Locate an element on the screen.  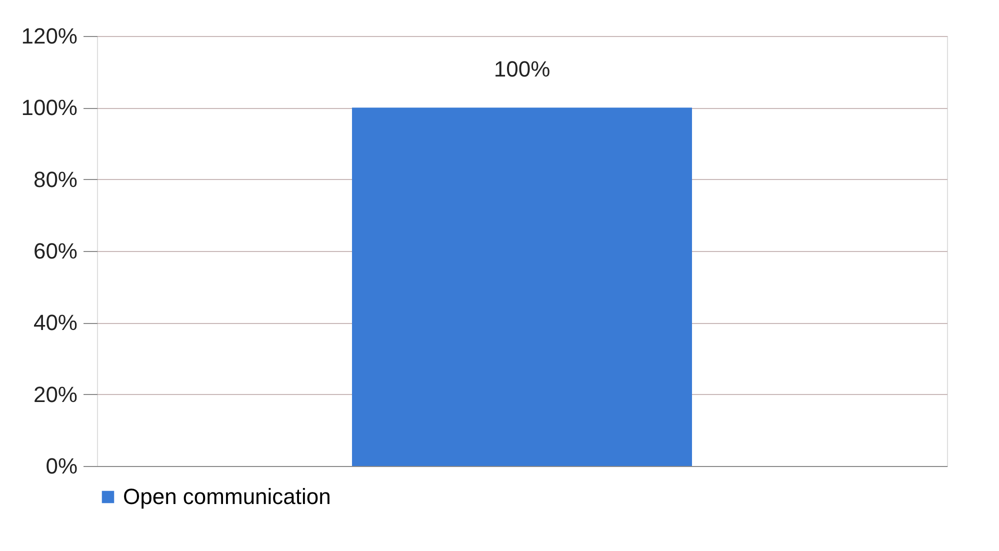
y-tick-label: 60% is located at coordinates (55, 251).